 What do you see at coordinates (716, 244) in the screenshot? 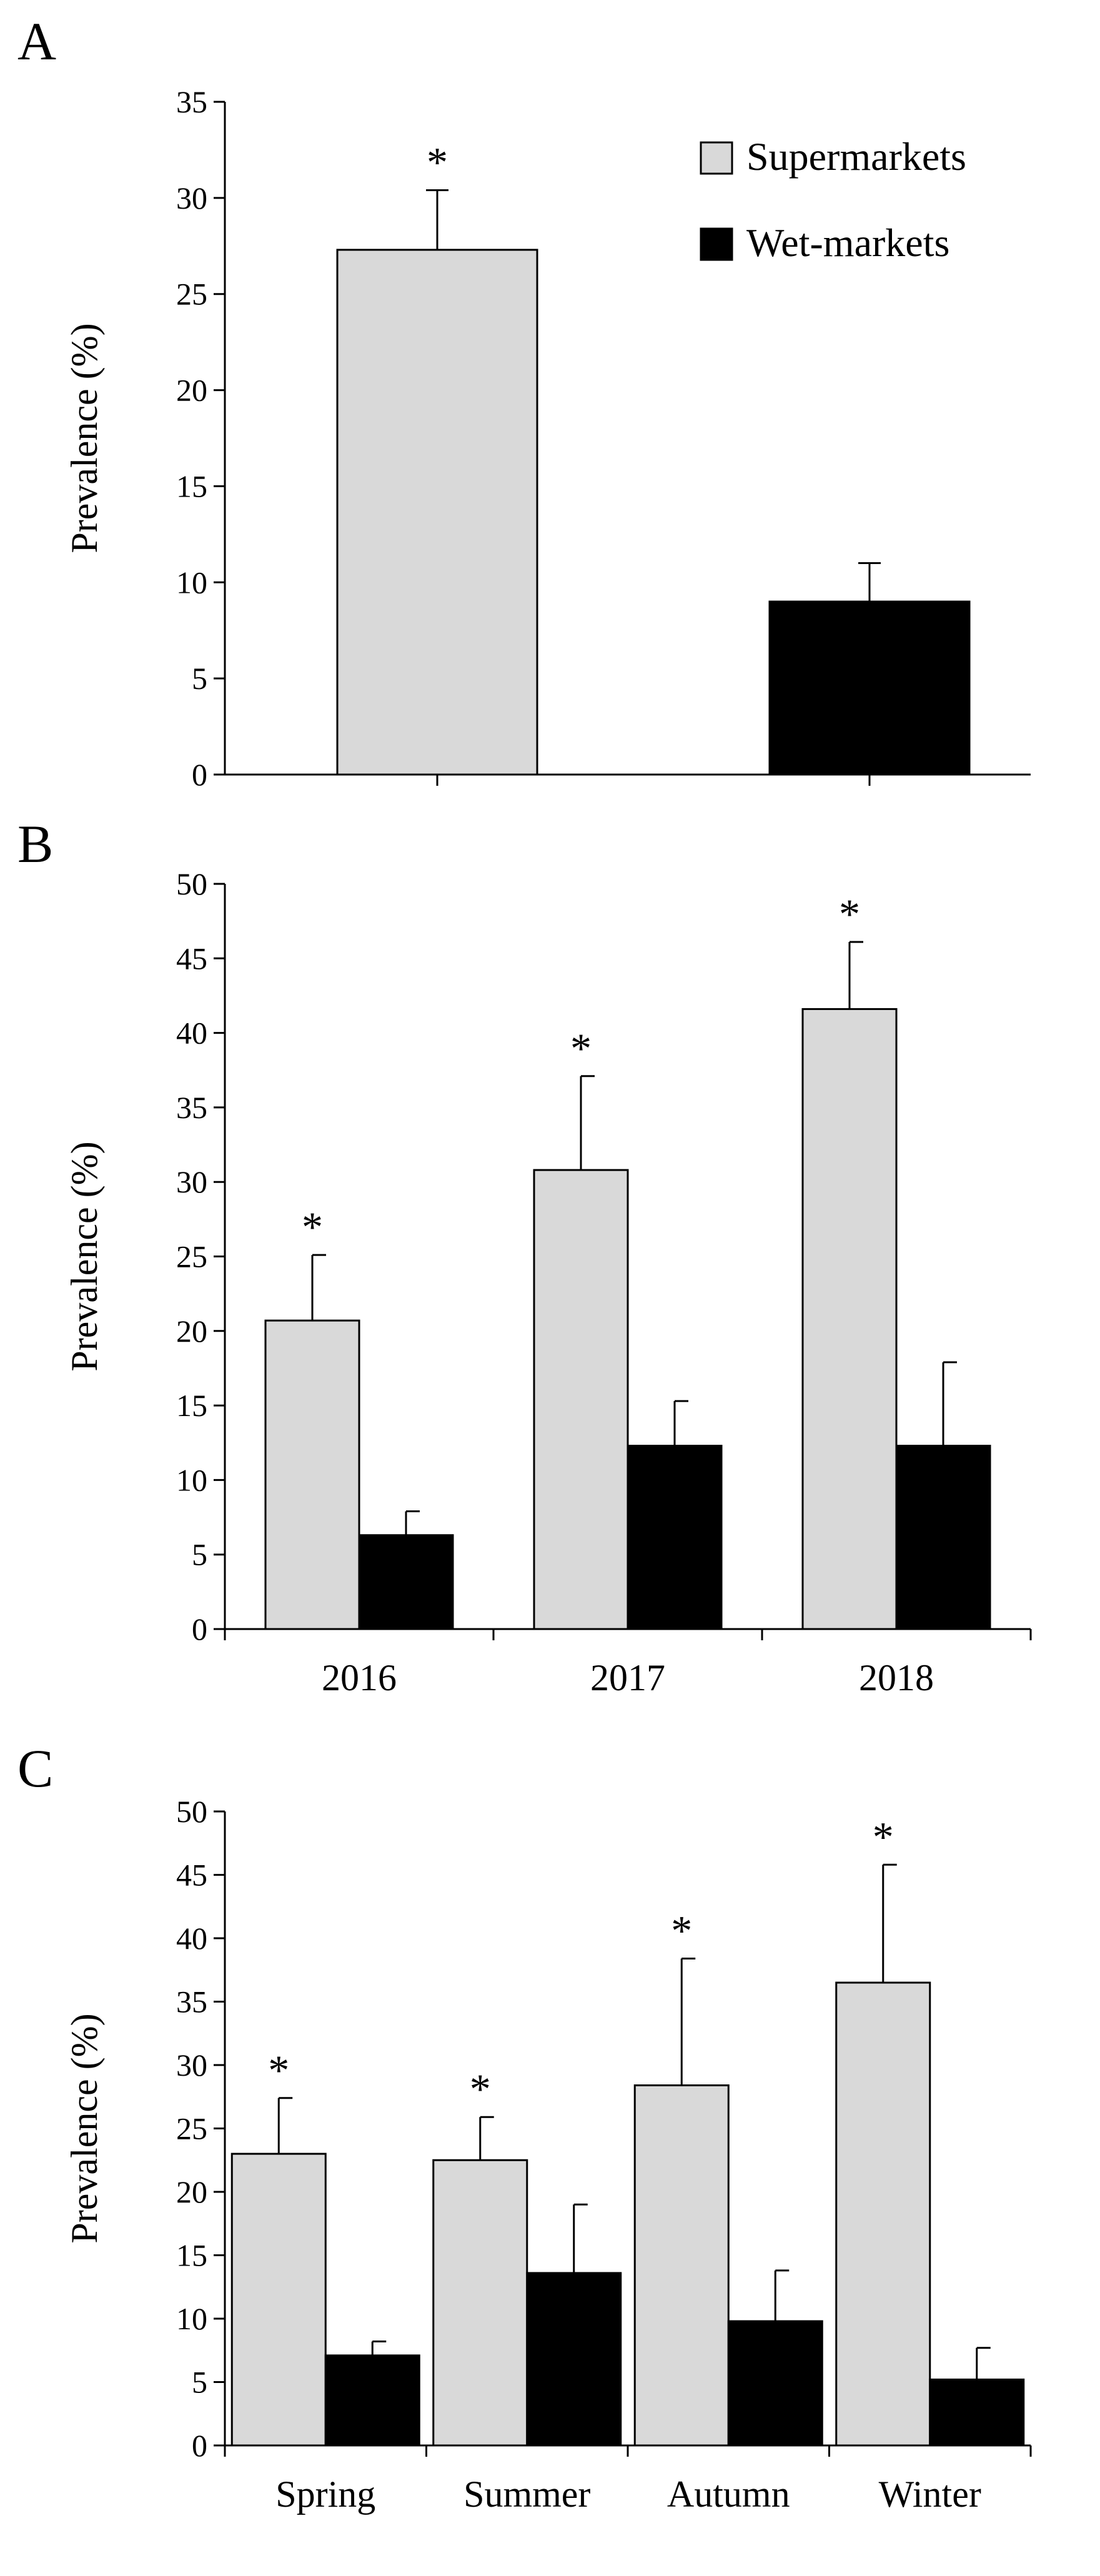
I see `legend-swatch-wet-markets` at bounding box center [716, 244].